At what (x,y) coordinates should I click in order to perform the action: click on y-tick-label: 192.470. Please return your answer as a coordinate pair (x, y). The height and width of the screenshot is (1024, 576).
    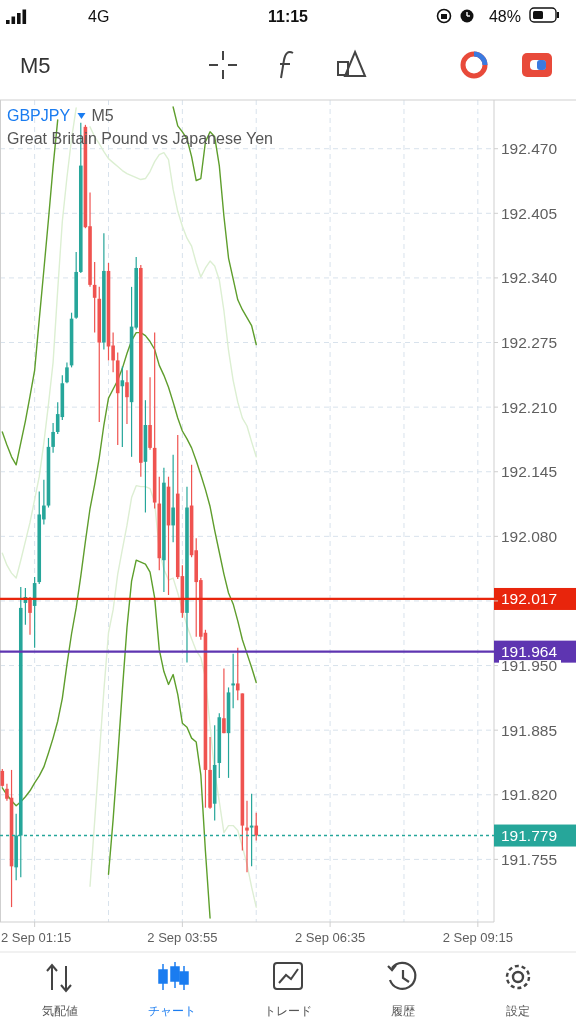
    Looking at the image, I should click on (529, 149).